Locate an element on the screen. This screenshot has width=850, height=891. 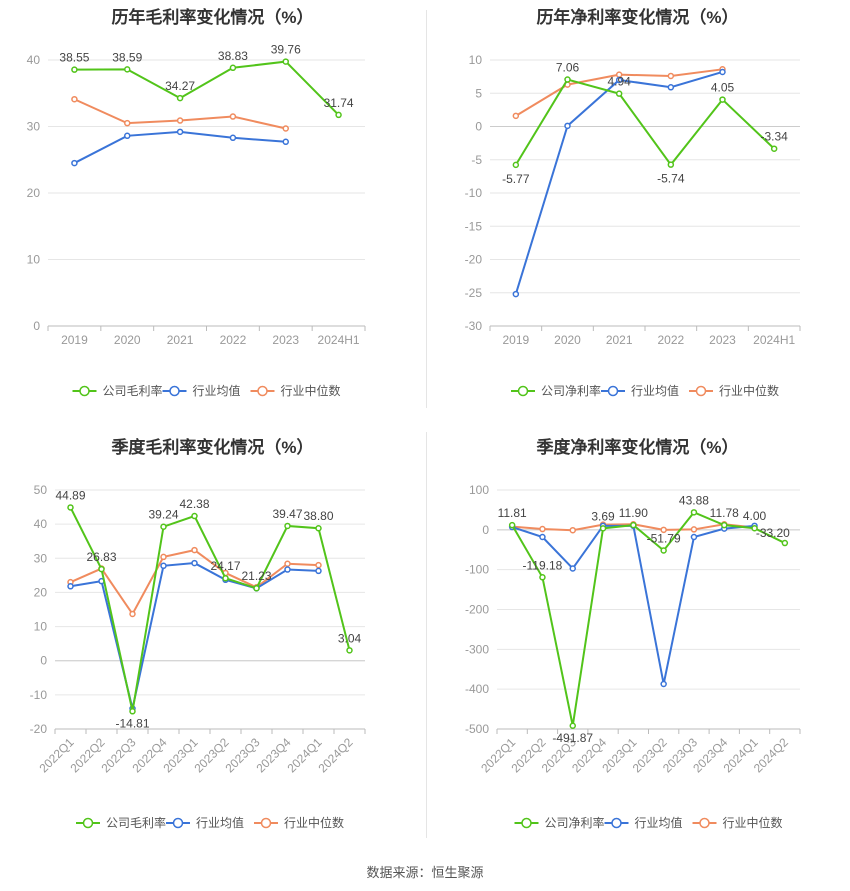
data-label: 39.24 is located at coordinates (163, 515).